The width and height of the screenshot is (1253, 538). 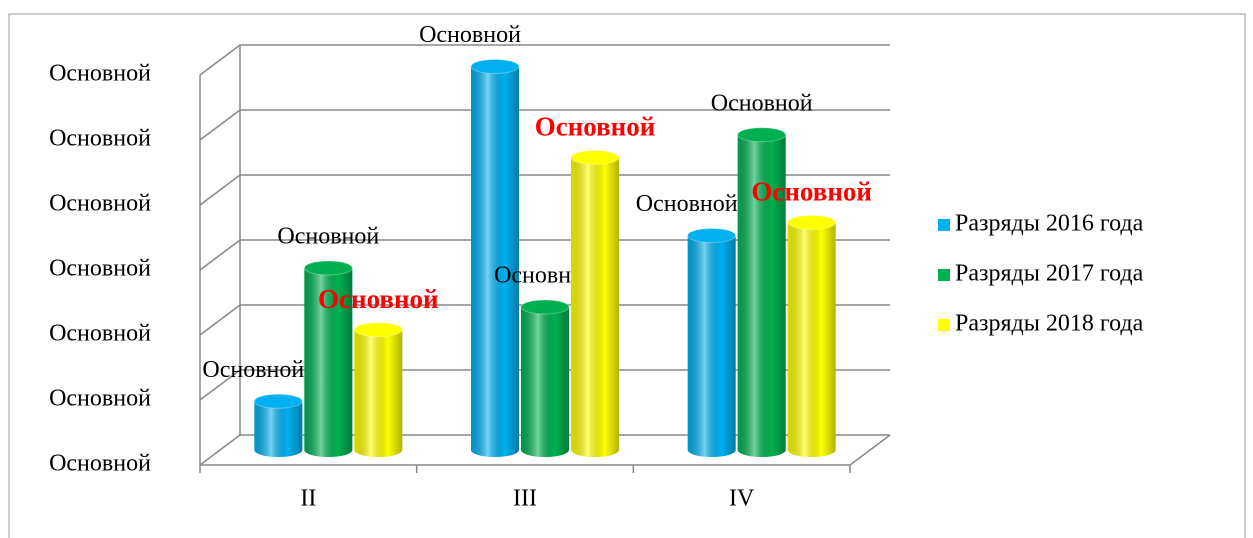 I want to click on legend-label: Разряды 2018 года, so click(x=1049, y=324).